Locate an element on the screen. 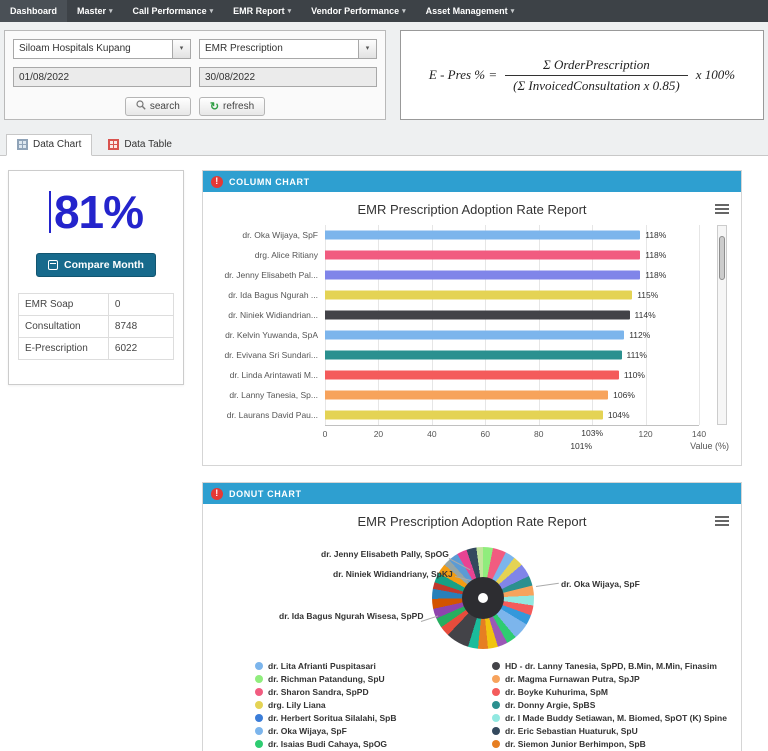 Image resolution: width=768 pixels, height=751 pixels. nav-item-vendor-performance: Vendor Performance ▾ is located at coordinates (358, 11).